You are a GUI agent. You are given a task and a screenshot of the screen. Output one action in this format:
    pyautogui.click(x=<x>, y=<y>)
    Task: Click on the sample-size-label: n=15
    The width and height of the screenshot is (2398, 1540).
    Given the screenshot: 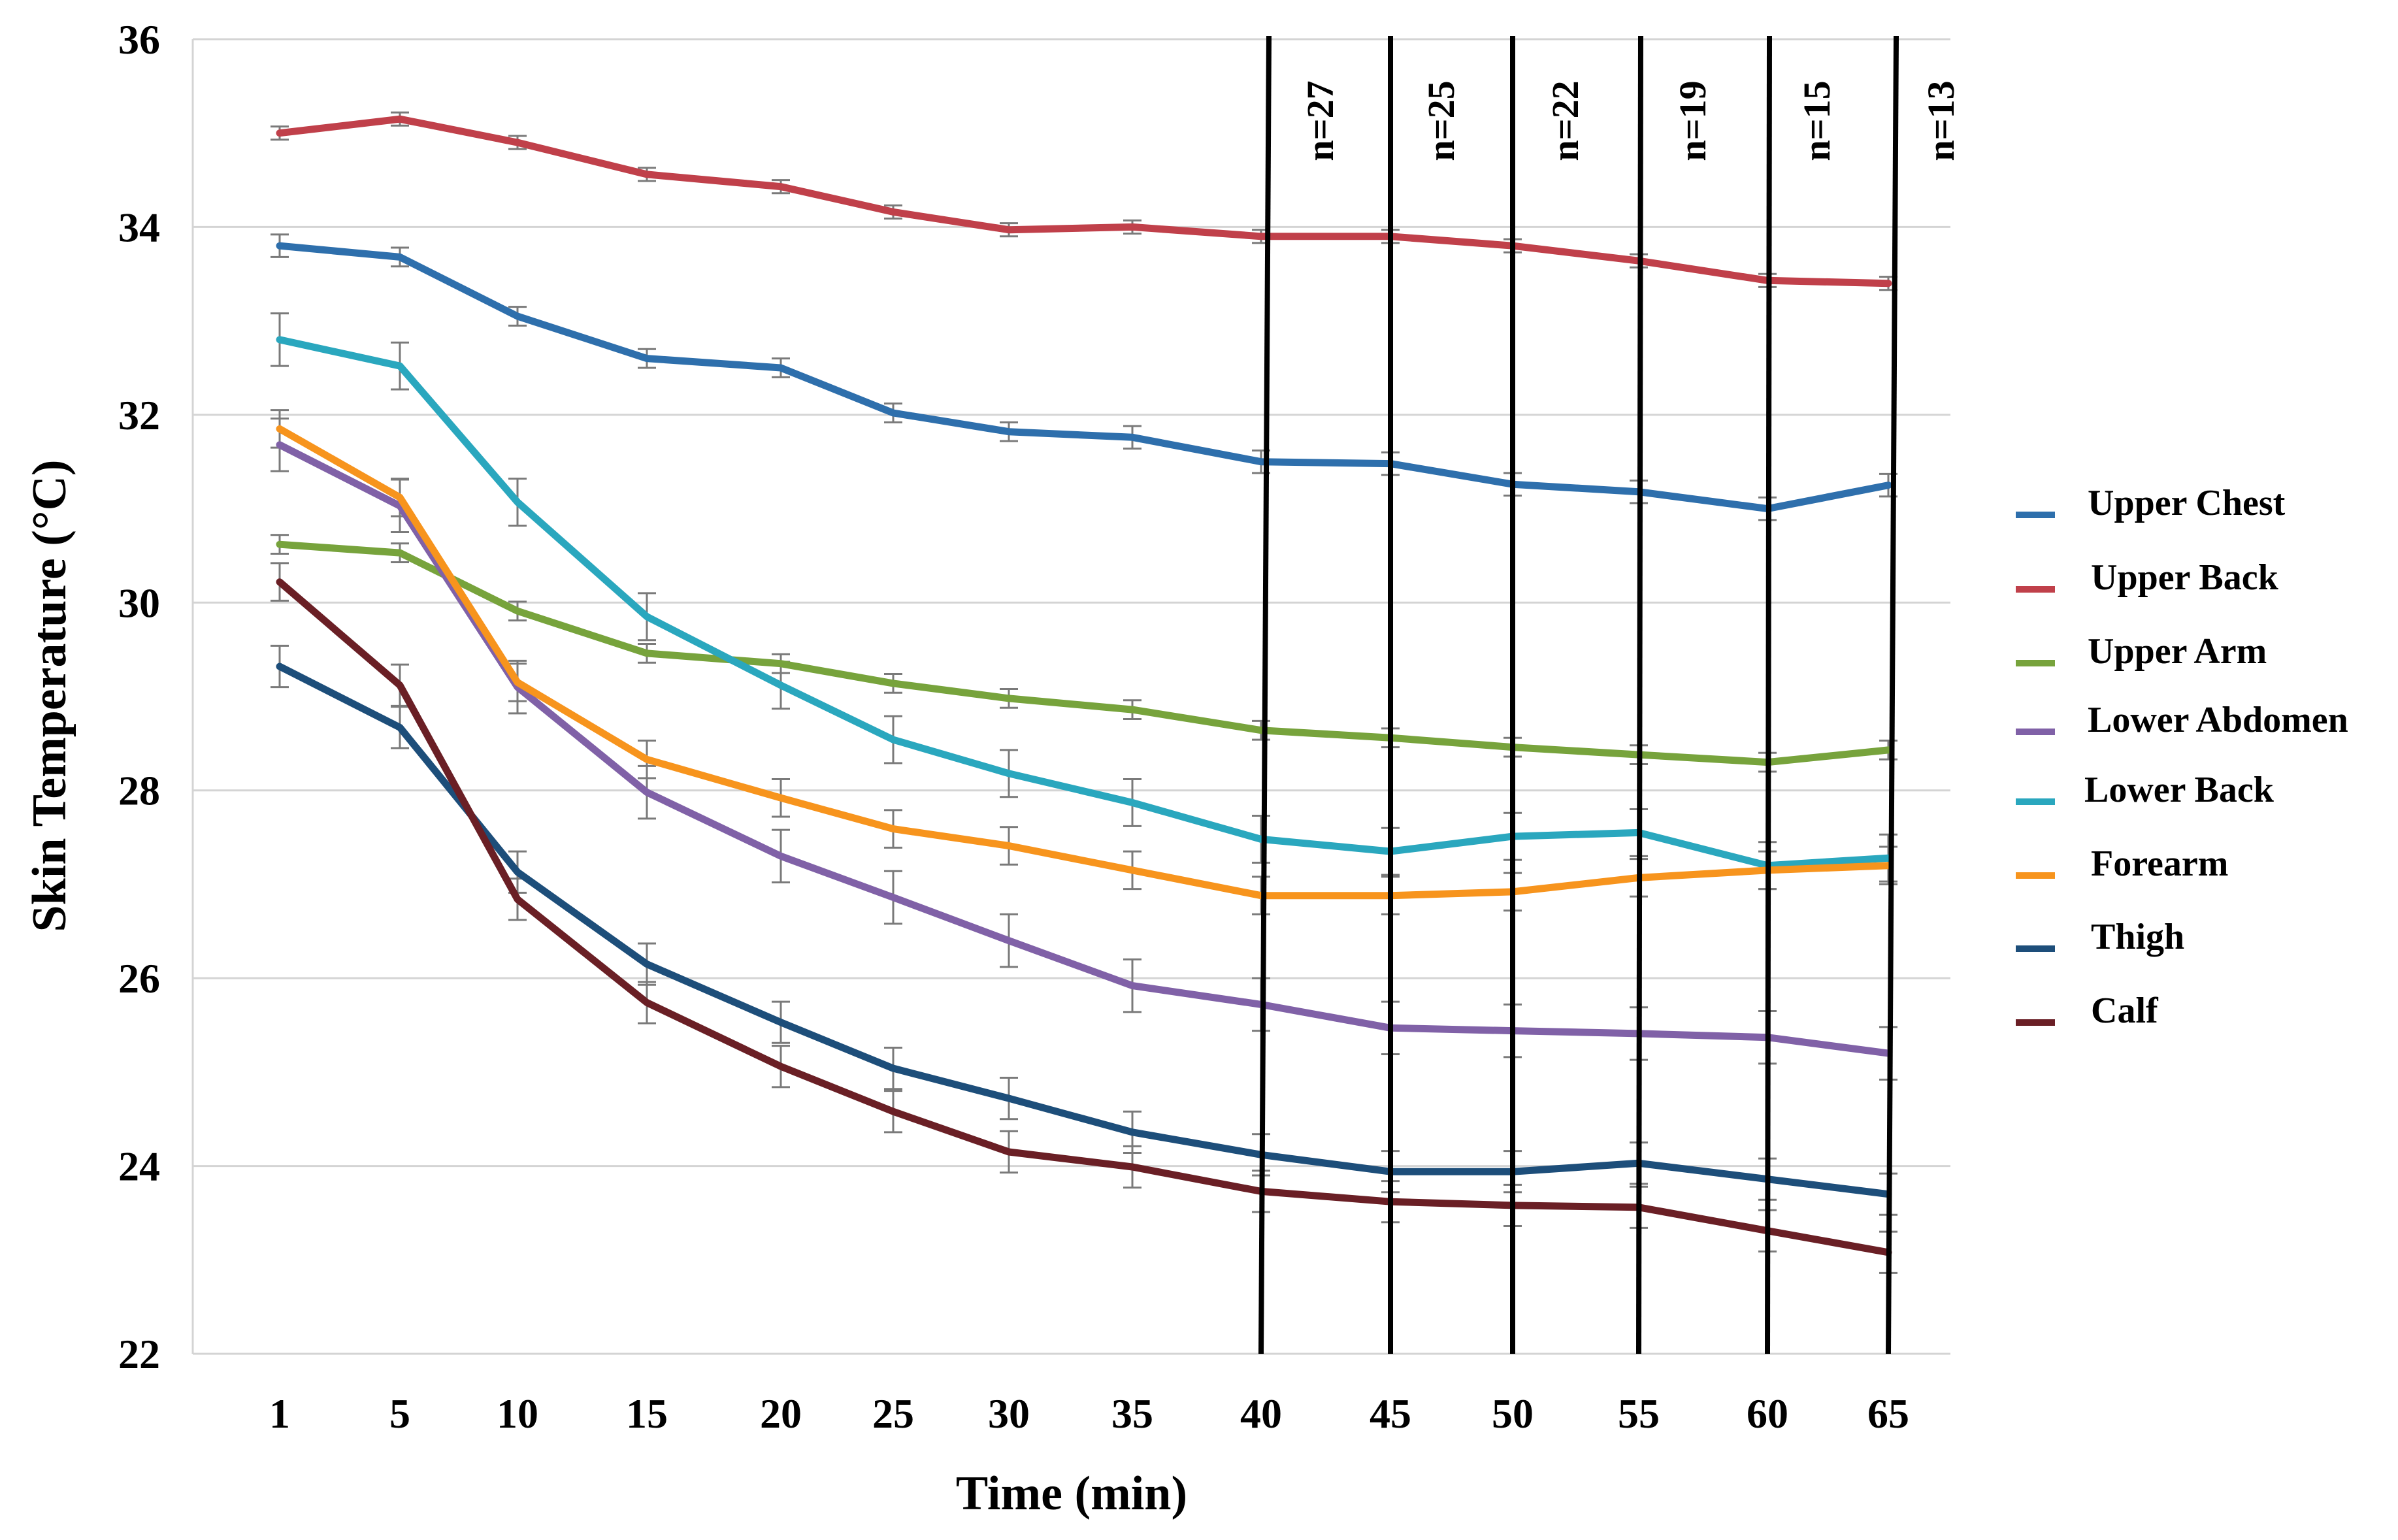 What is the action you would take?
    pyautogui.click(x=1817, y=121)
    